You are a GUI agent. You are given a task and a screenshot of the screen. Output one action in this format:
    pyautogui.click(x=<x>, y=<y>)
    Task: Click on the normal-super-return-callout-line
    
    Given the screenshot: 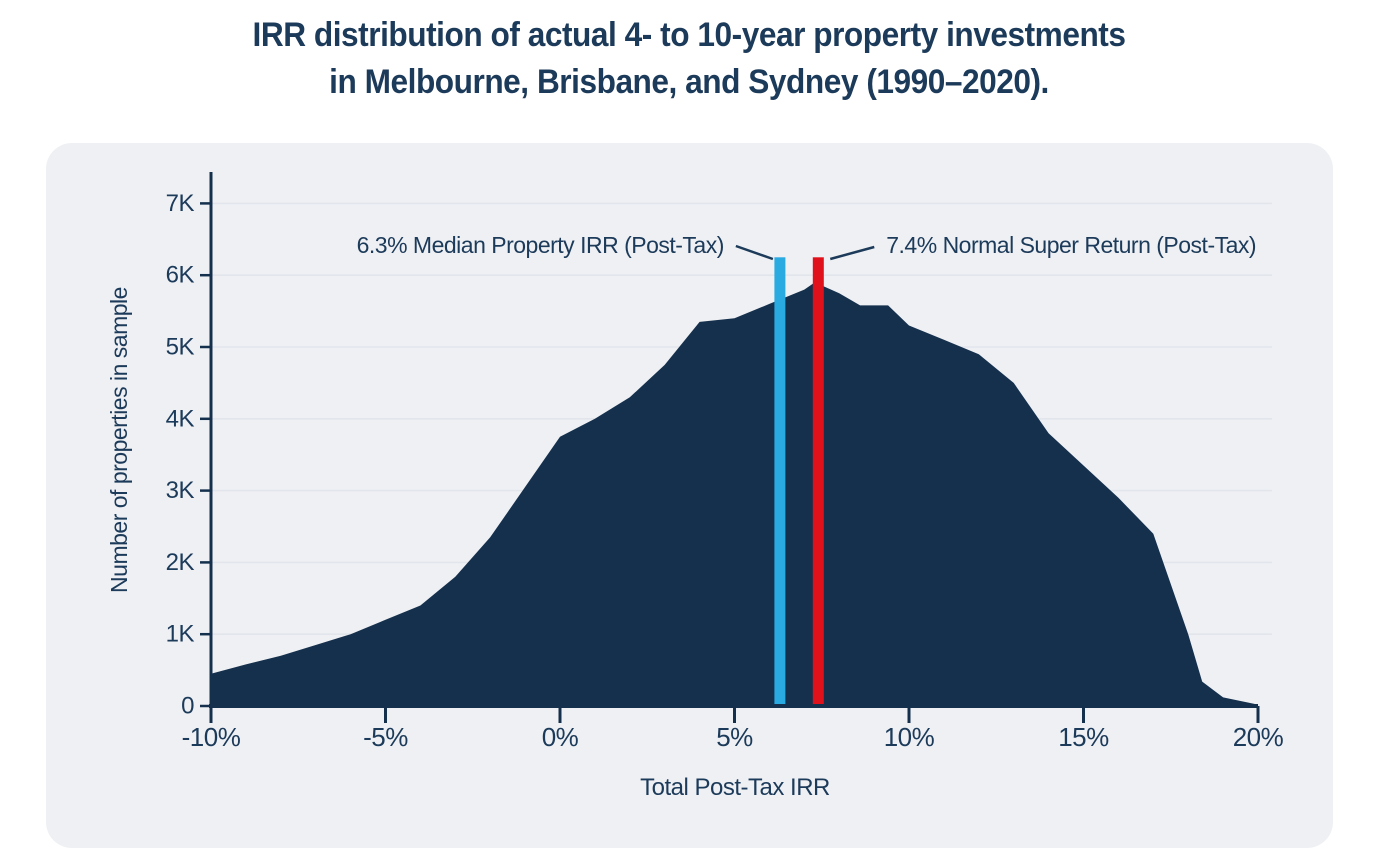 What is the action you would take?
    pyautogui.click(x=852, y=253)
    